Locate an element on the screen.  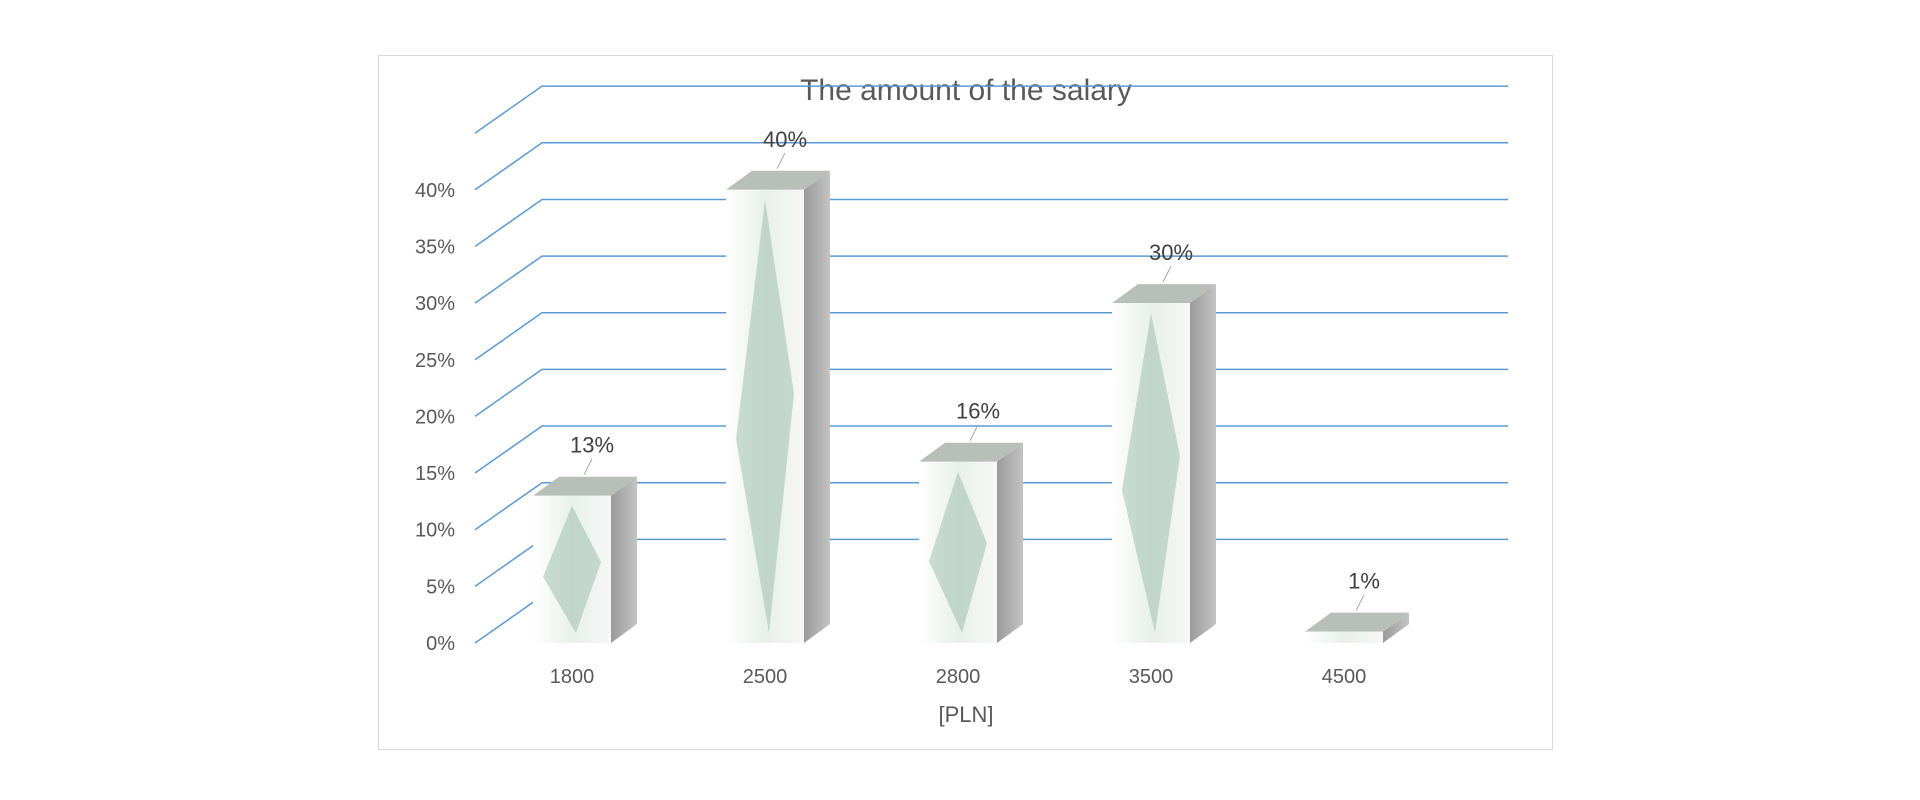
data-label: 13% is located at coordinates (592, 445).